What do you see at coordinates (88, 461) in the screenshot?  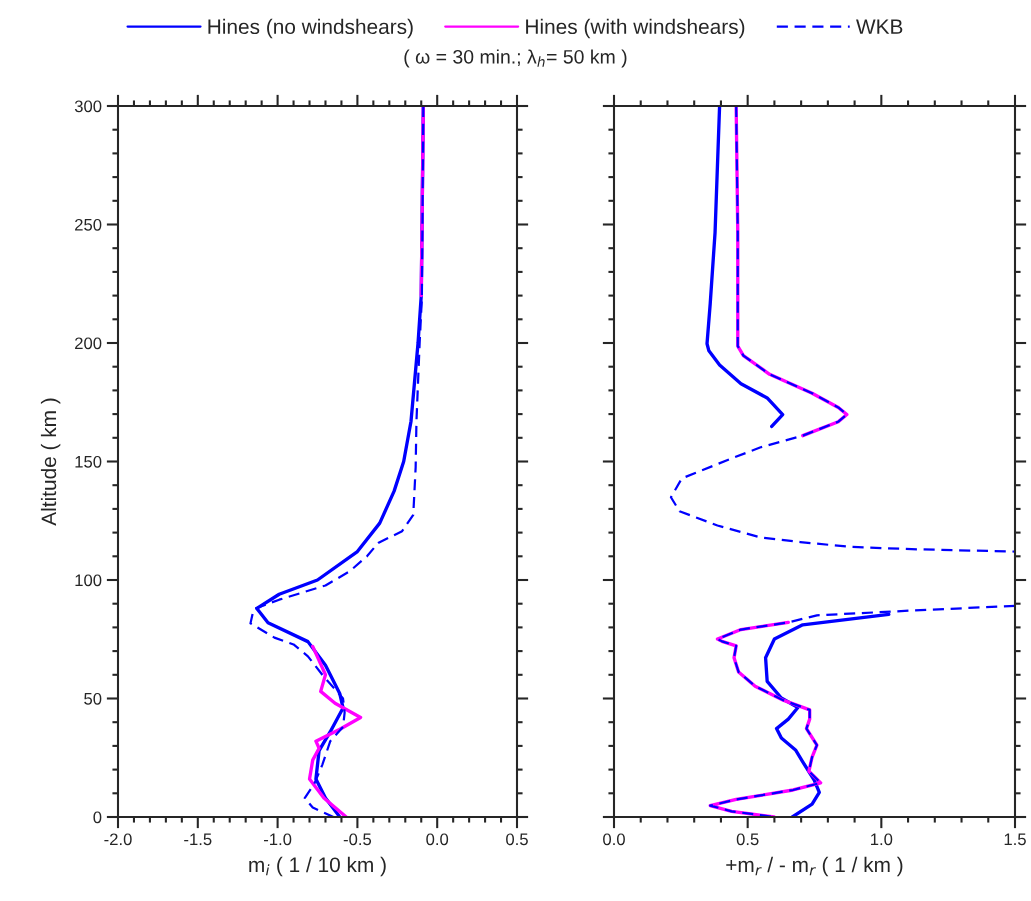 I see `y-tick-label: 150` at bounding box center [88, 461].